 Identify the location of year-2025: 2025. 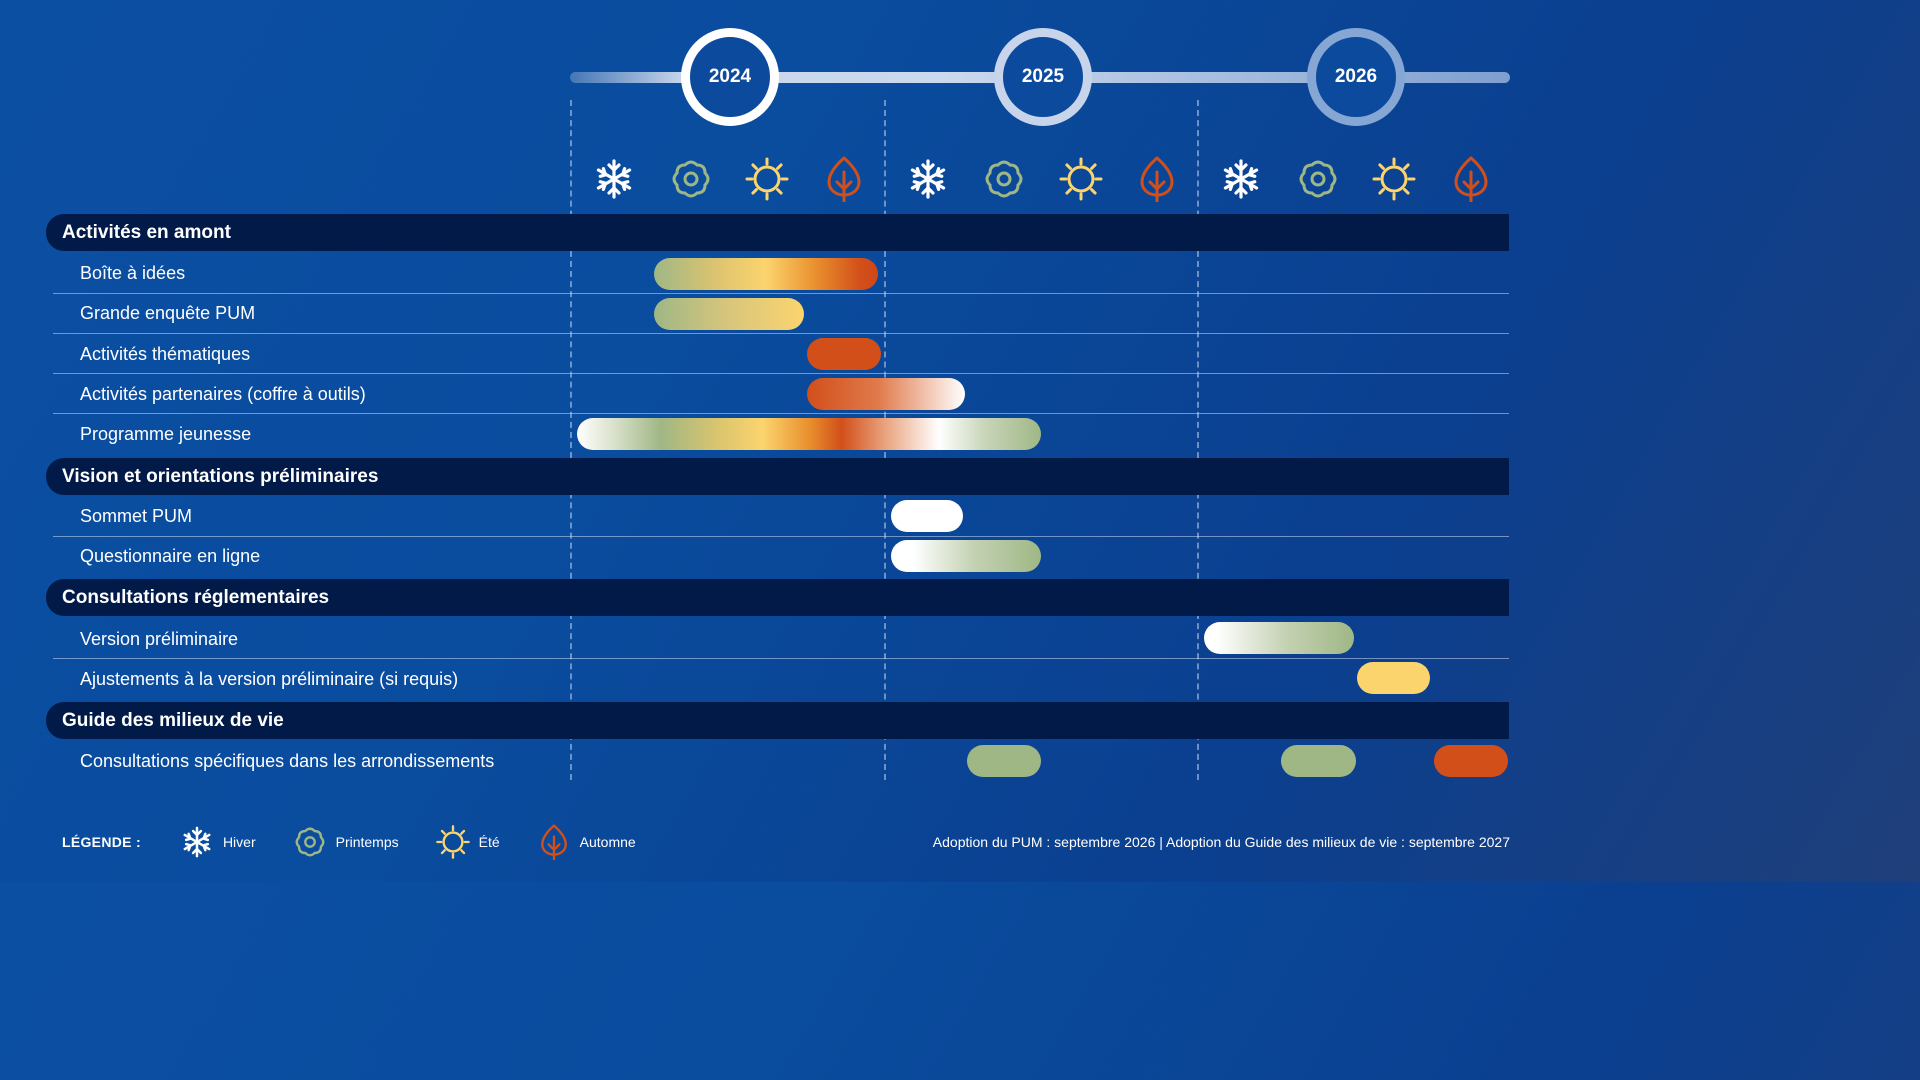
(1043, 77).